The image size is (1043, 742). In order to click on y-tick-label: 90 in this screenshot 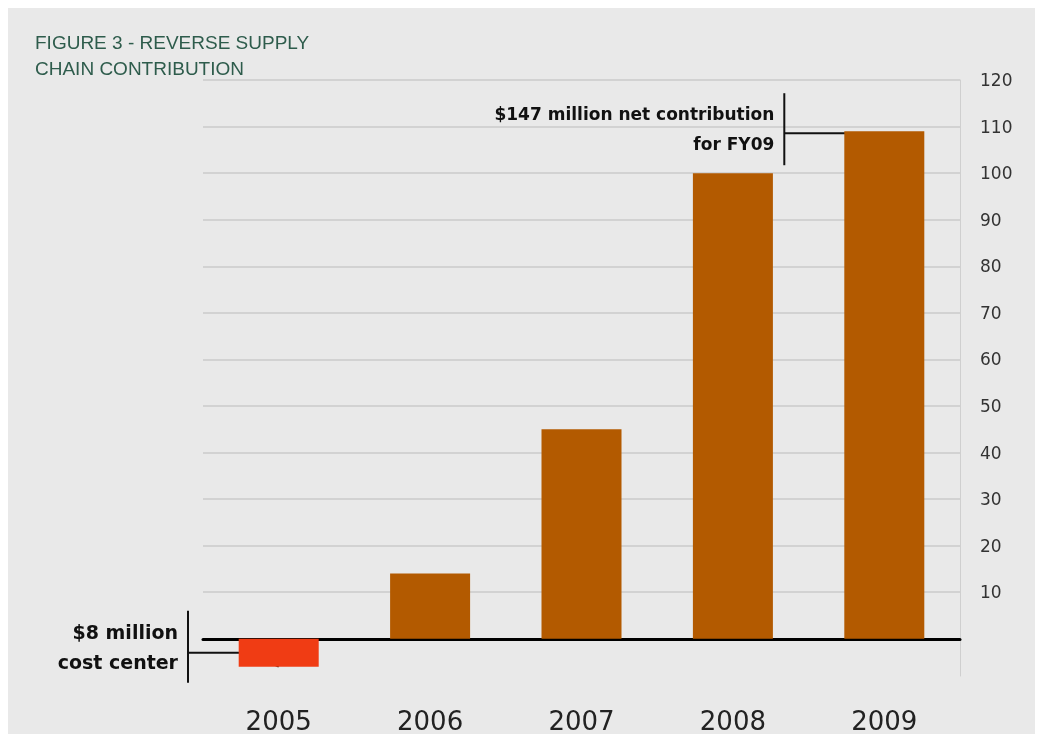, I will do `click(991, 219)`.